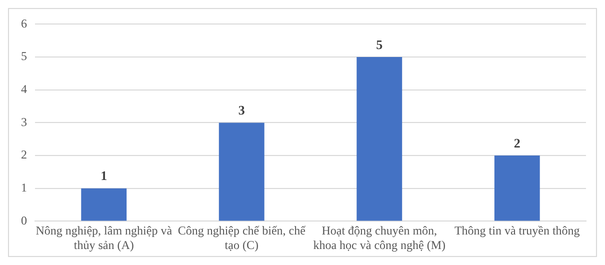 This screenshot has height=265, width=605. Describe the element at coordinates (24, 187) in the screenshot. I see `y-tick-label: 1` at that location.